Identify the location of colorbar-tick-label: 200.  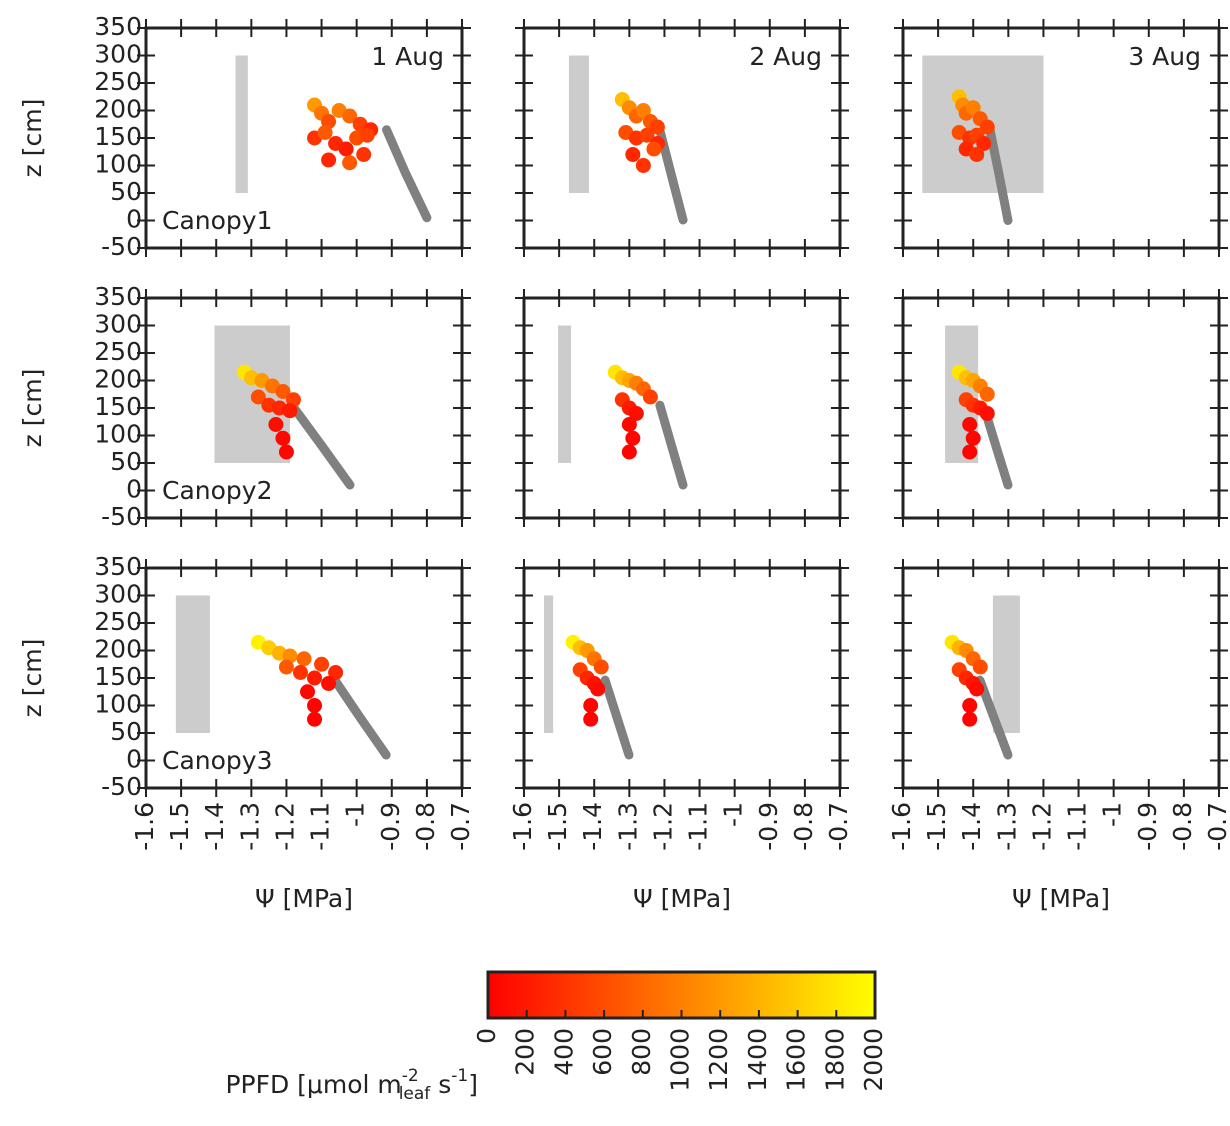
(525, 1052).